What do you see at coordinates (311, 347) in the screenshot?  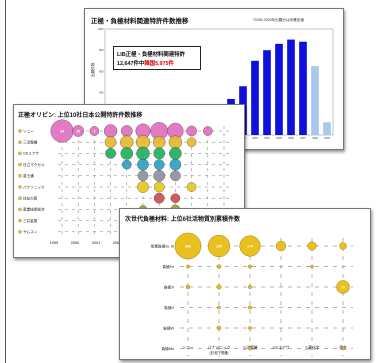 I see `chart3-col-label: 三菱化学` at bounding box center [311, 347].